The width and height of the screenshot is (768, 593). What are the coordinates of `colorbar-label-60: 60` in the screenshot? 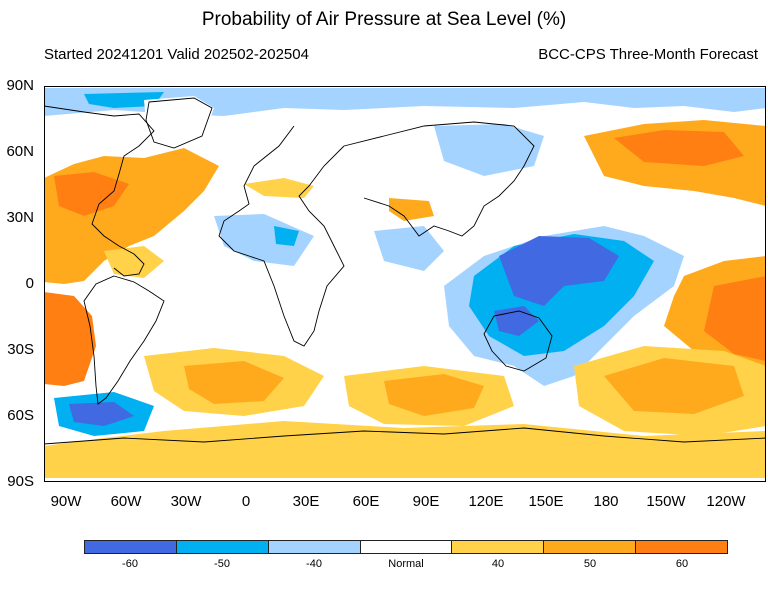 It's located at (682, 564).